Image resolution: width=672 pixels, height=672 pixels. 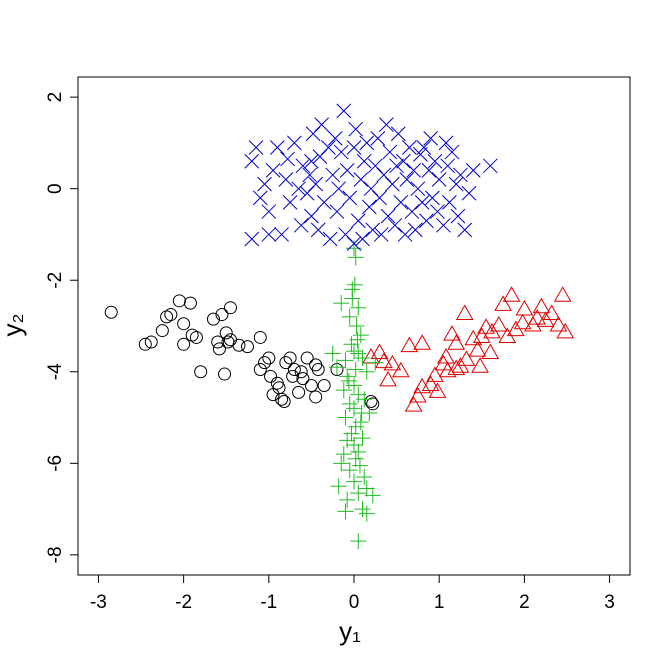 What do you see at coordinates (268, 602) in the screenshot?
I see `x-tick-label: -1` at bounding box center [268, 602].